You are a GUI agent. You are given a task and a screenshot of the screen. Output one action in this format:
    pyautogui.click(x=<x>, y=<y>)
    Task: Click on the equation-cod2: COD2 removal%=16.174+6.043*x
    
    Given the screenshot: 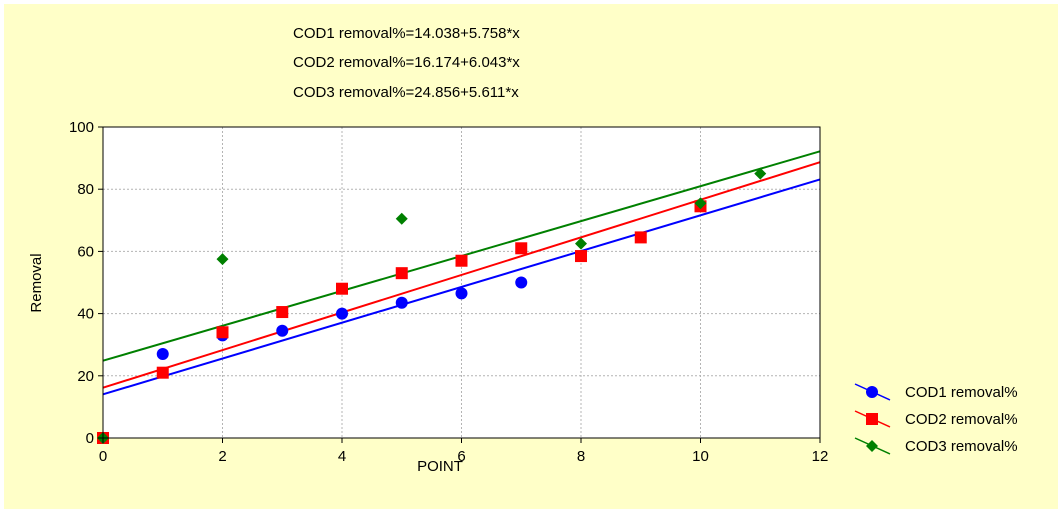 What is the action you would take?
    pyautogui.click(x=406, y=62)
    